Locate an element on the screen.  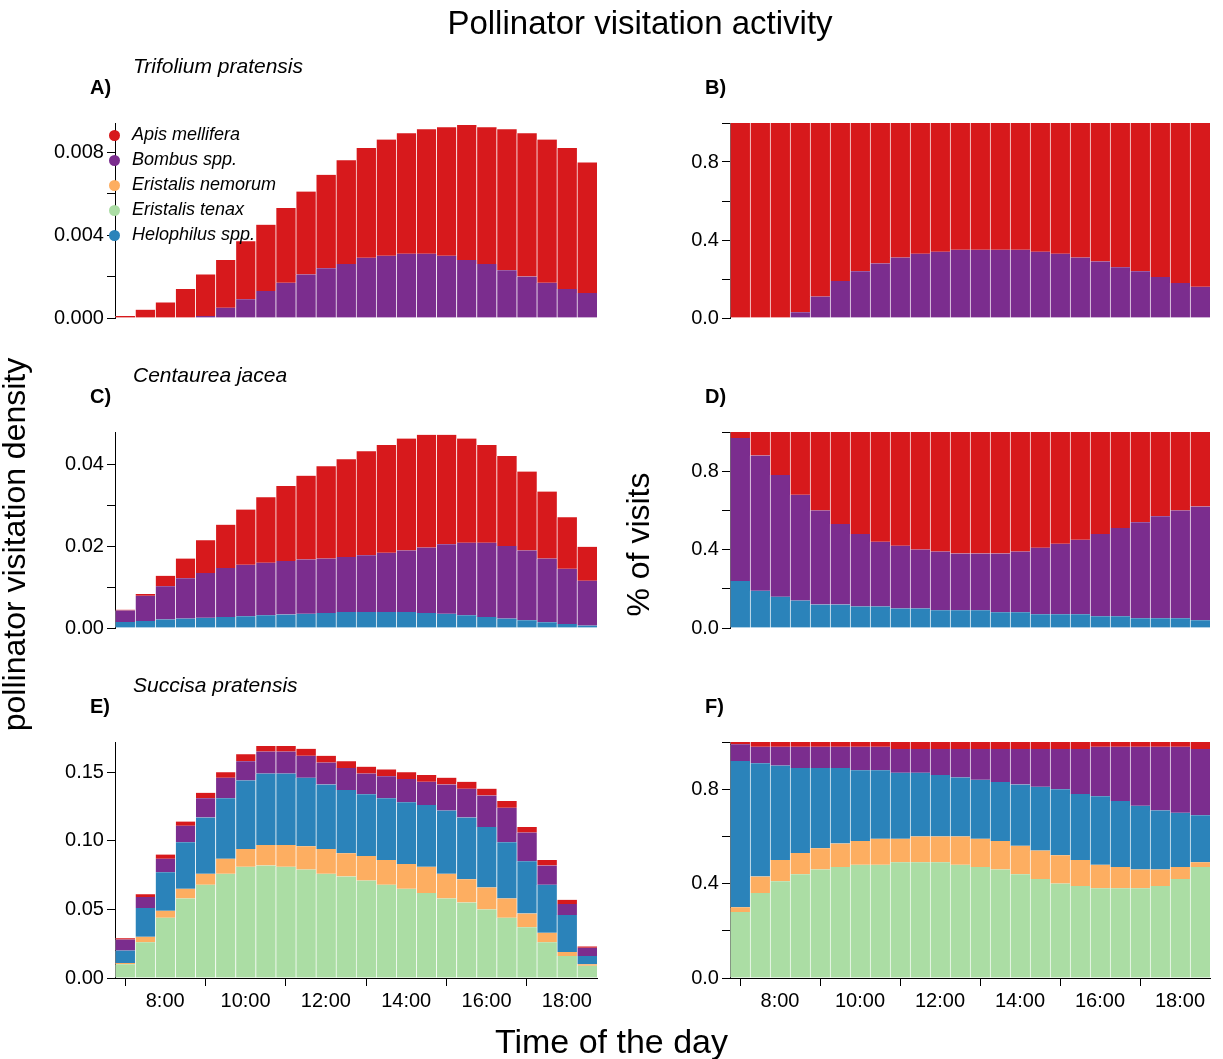
y-tick-label: 0.15 is located at coordinates (84, 770).